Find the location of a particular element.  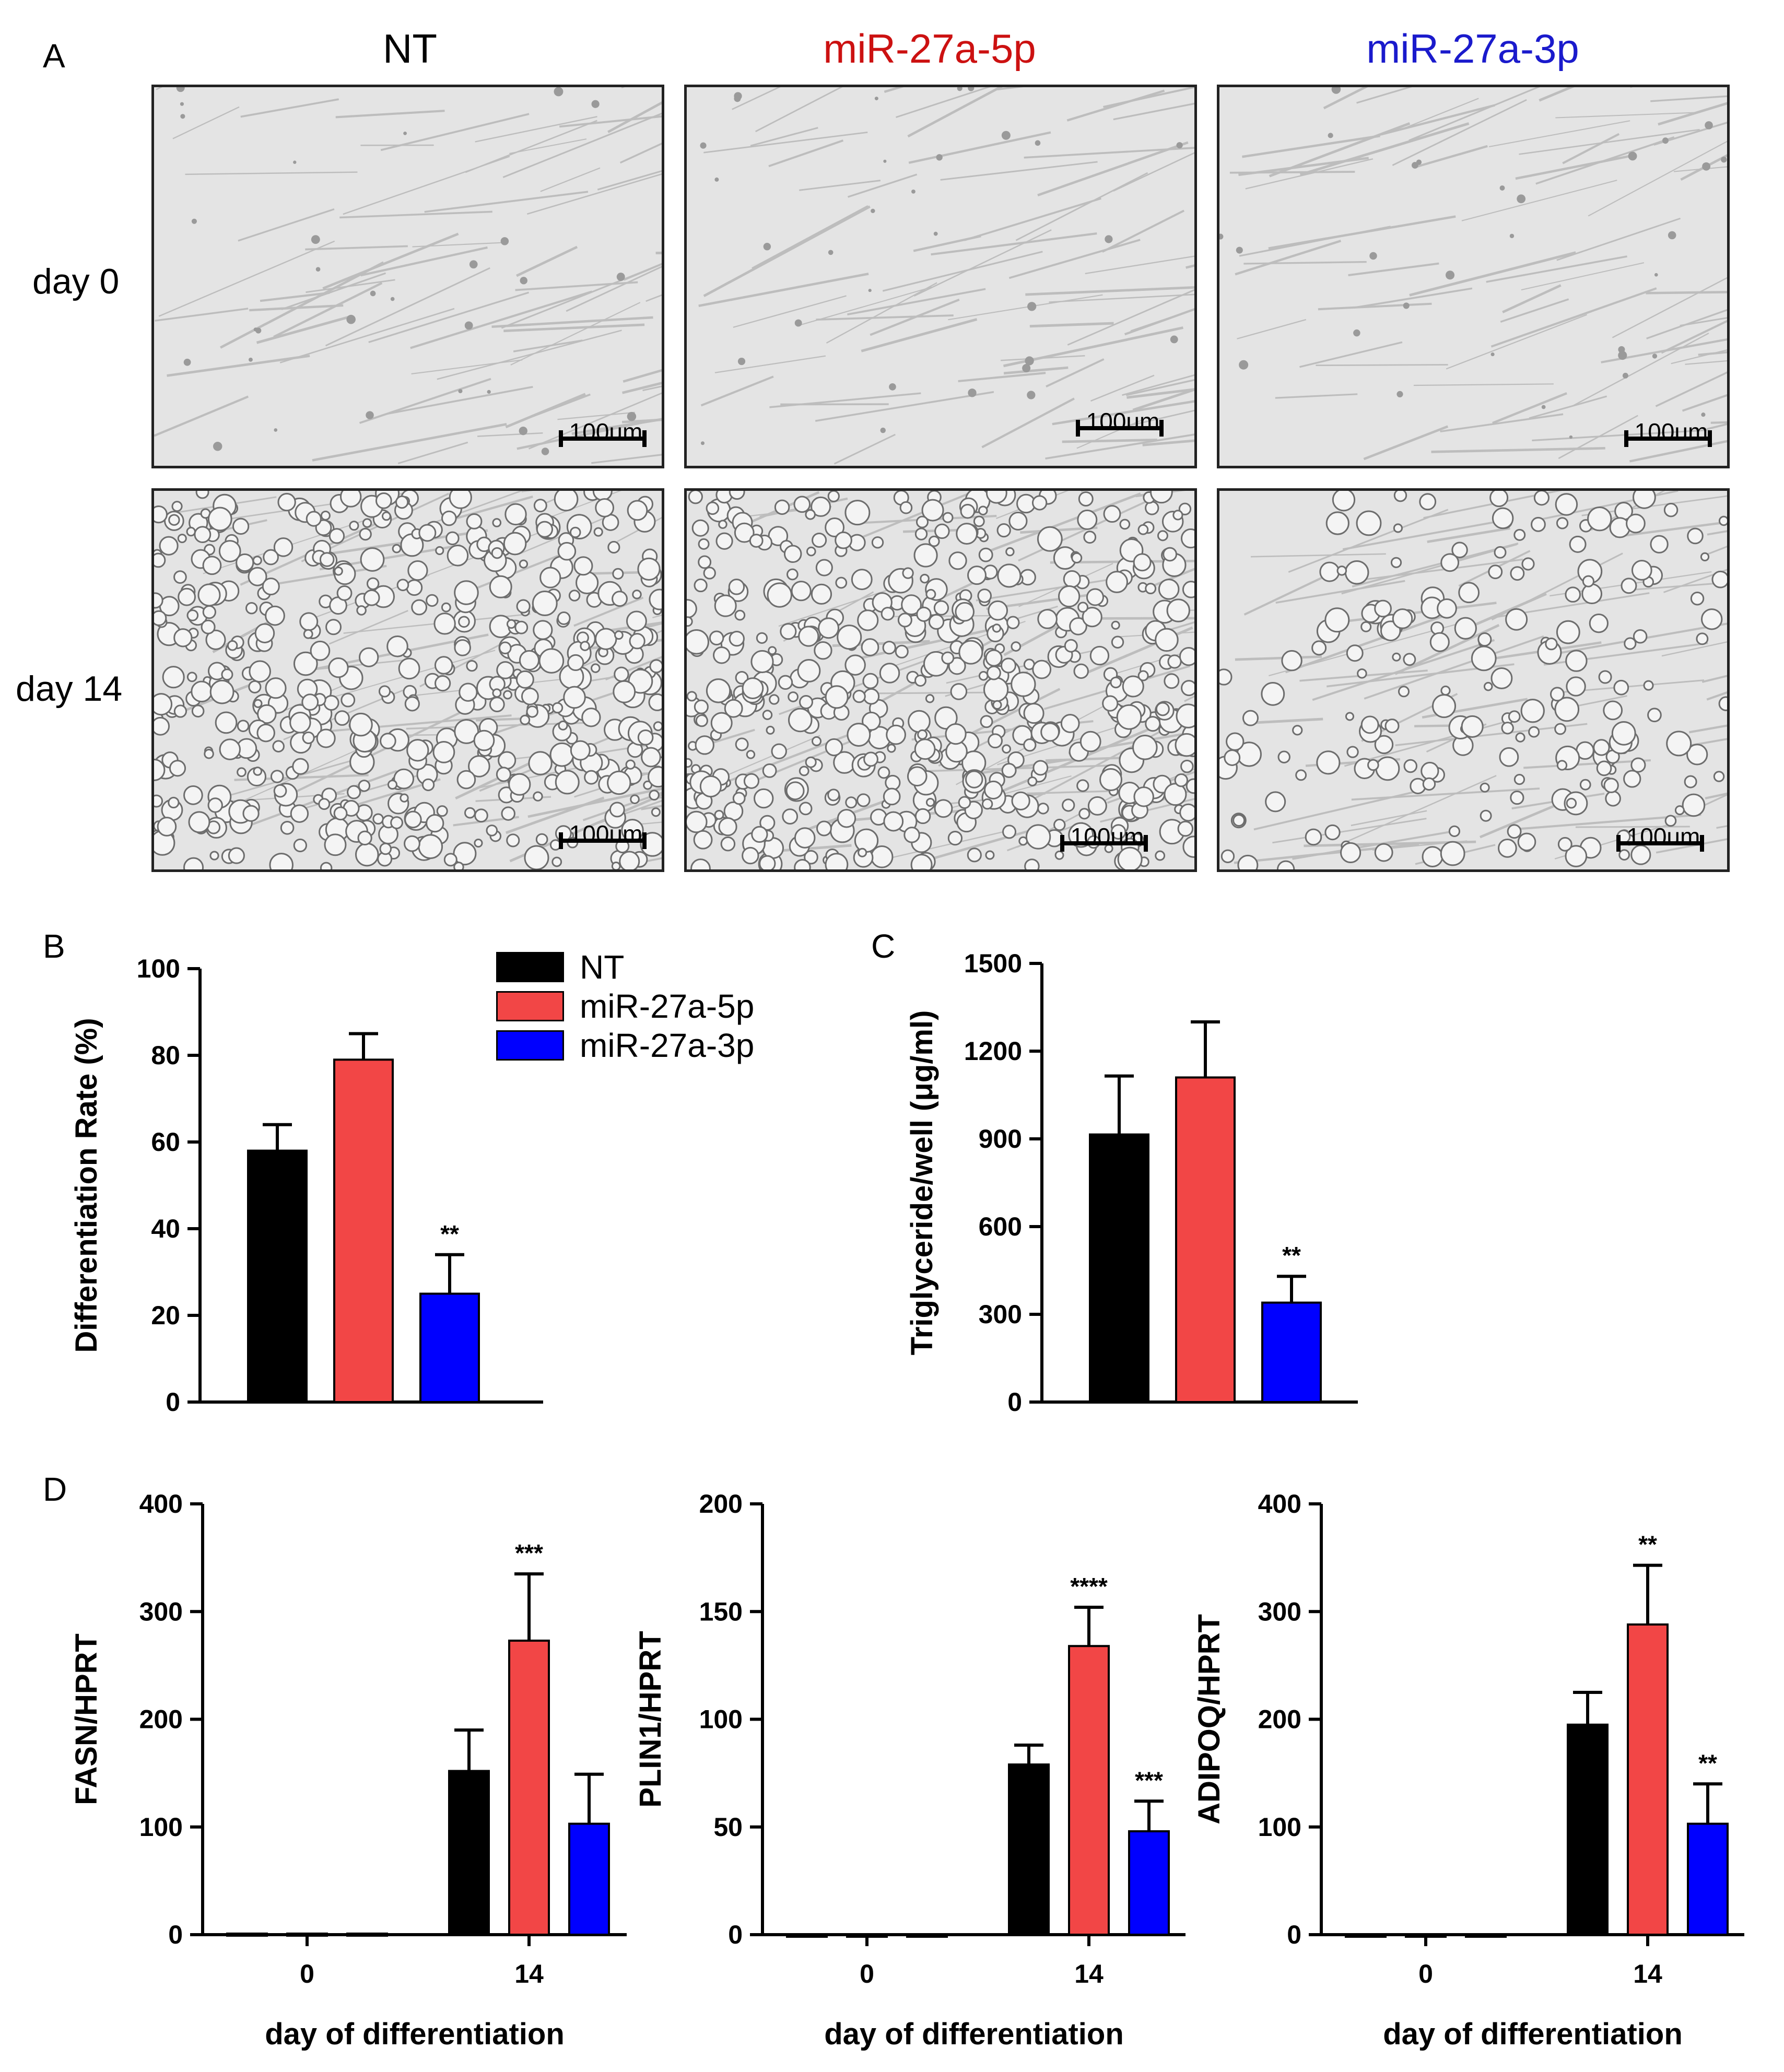

bar-D2 is located at coordinates (807, 1936).